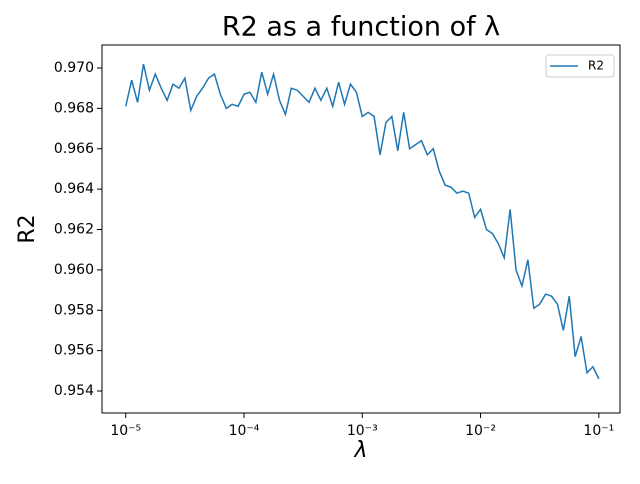 The height and width of the screenshot is (484, 640). Describe the element at coordinates (74, 391) in the screenshot. I see `y-tick-label: 0.954` at that location.